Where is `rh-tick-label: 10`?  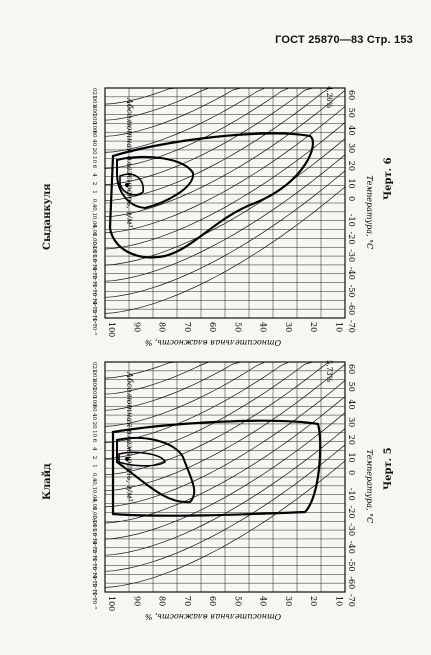 rh-tick-label: 10 is located at coordinates (338, 327).